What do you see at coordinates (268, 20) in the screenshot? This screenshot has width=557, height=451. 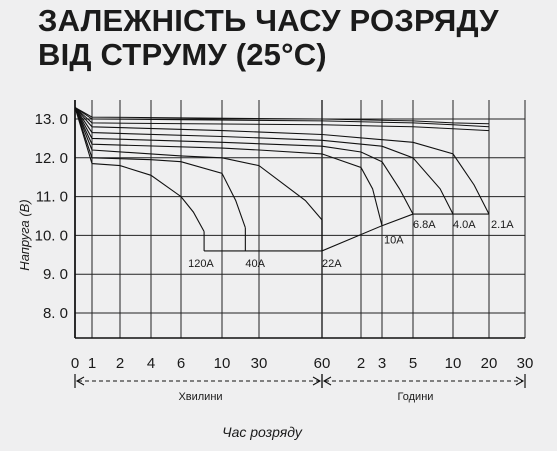 I see `chart-title-line-1: ЗАЛЕЖНІСТЬ ЧАСУ РОЗРЯДУ` at bounding box center [268, 20].